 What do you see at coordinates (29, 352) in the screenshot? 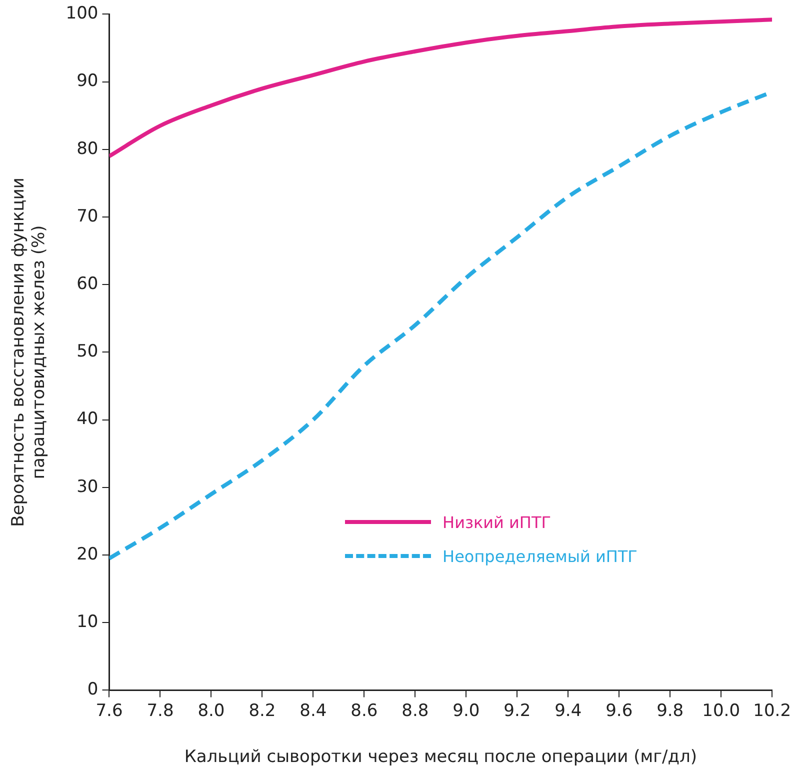
I see `y-axis-title: Вероятность восстановления функции паращитовидных желез (%)` at bounding box center [29, 352].